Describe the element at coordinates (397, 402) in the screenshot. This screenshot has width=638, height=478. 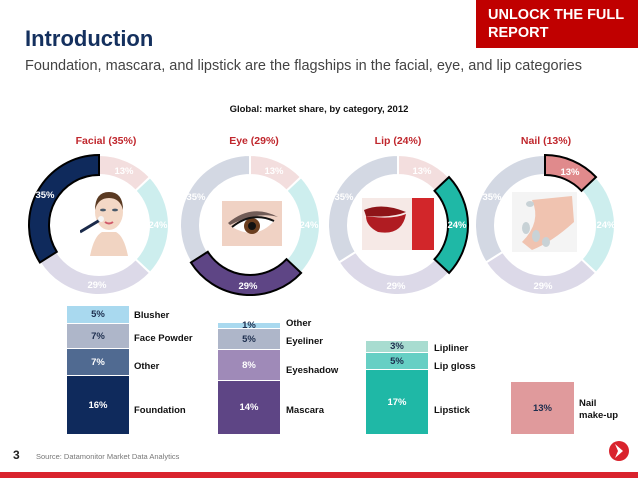
I see `bar-segment-lipstick: 17%` at that location.